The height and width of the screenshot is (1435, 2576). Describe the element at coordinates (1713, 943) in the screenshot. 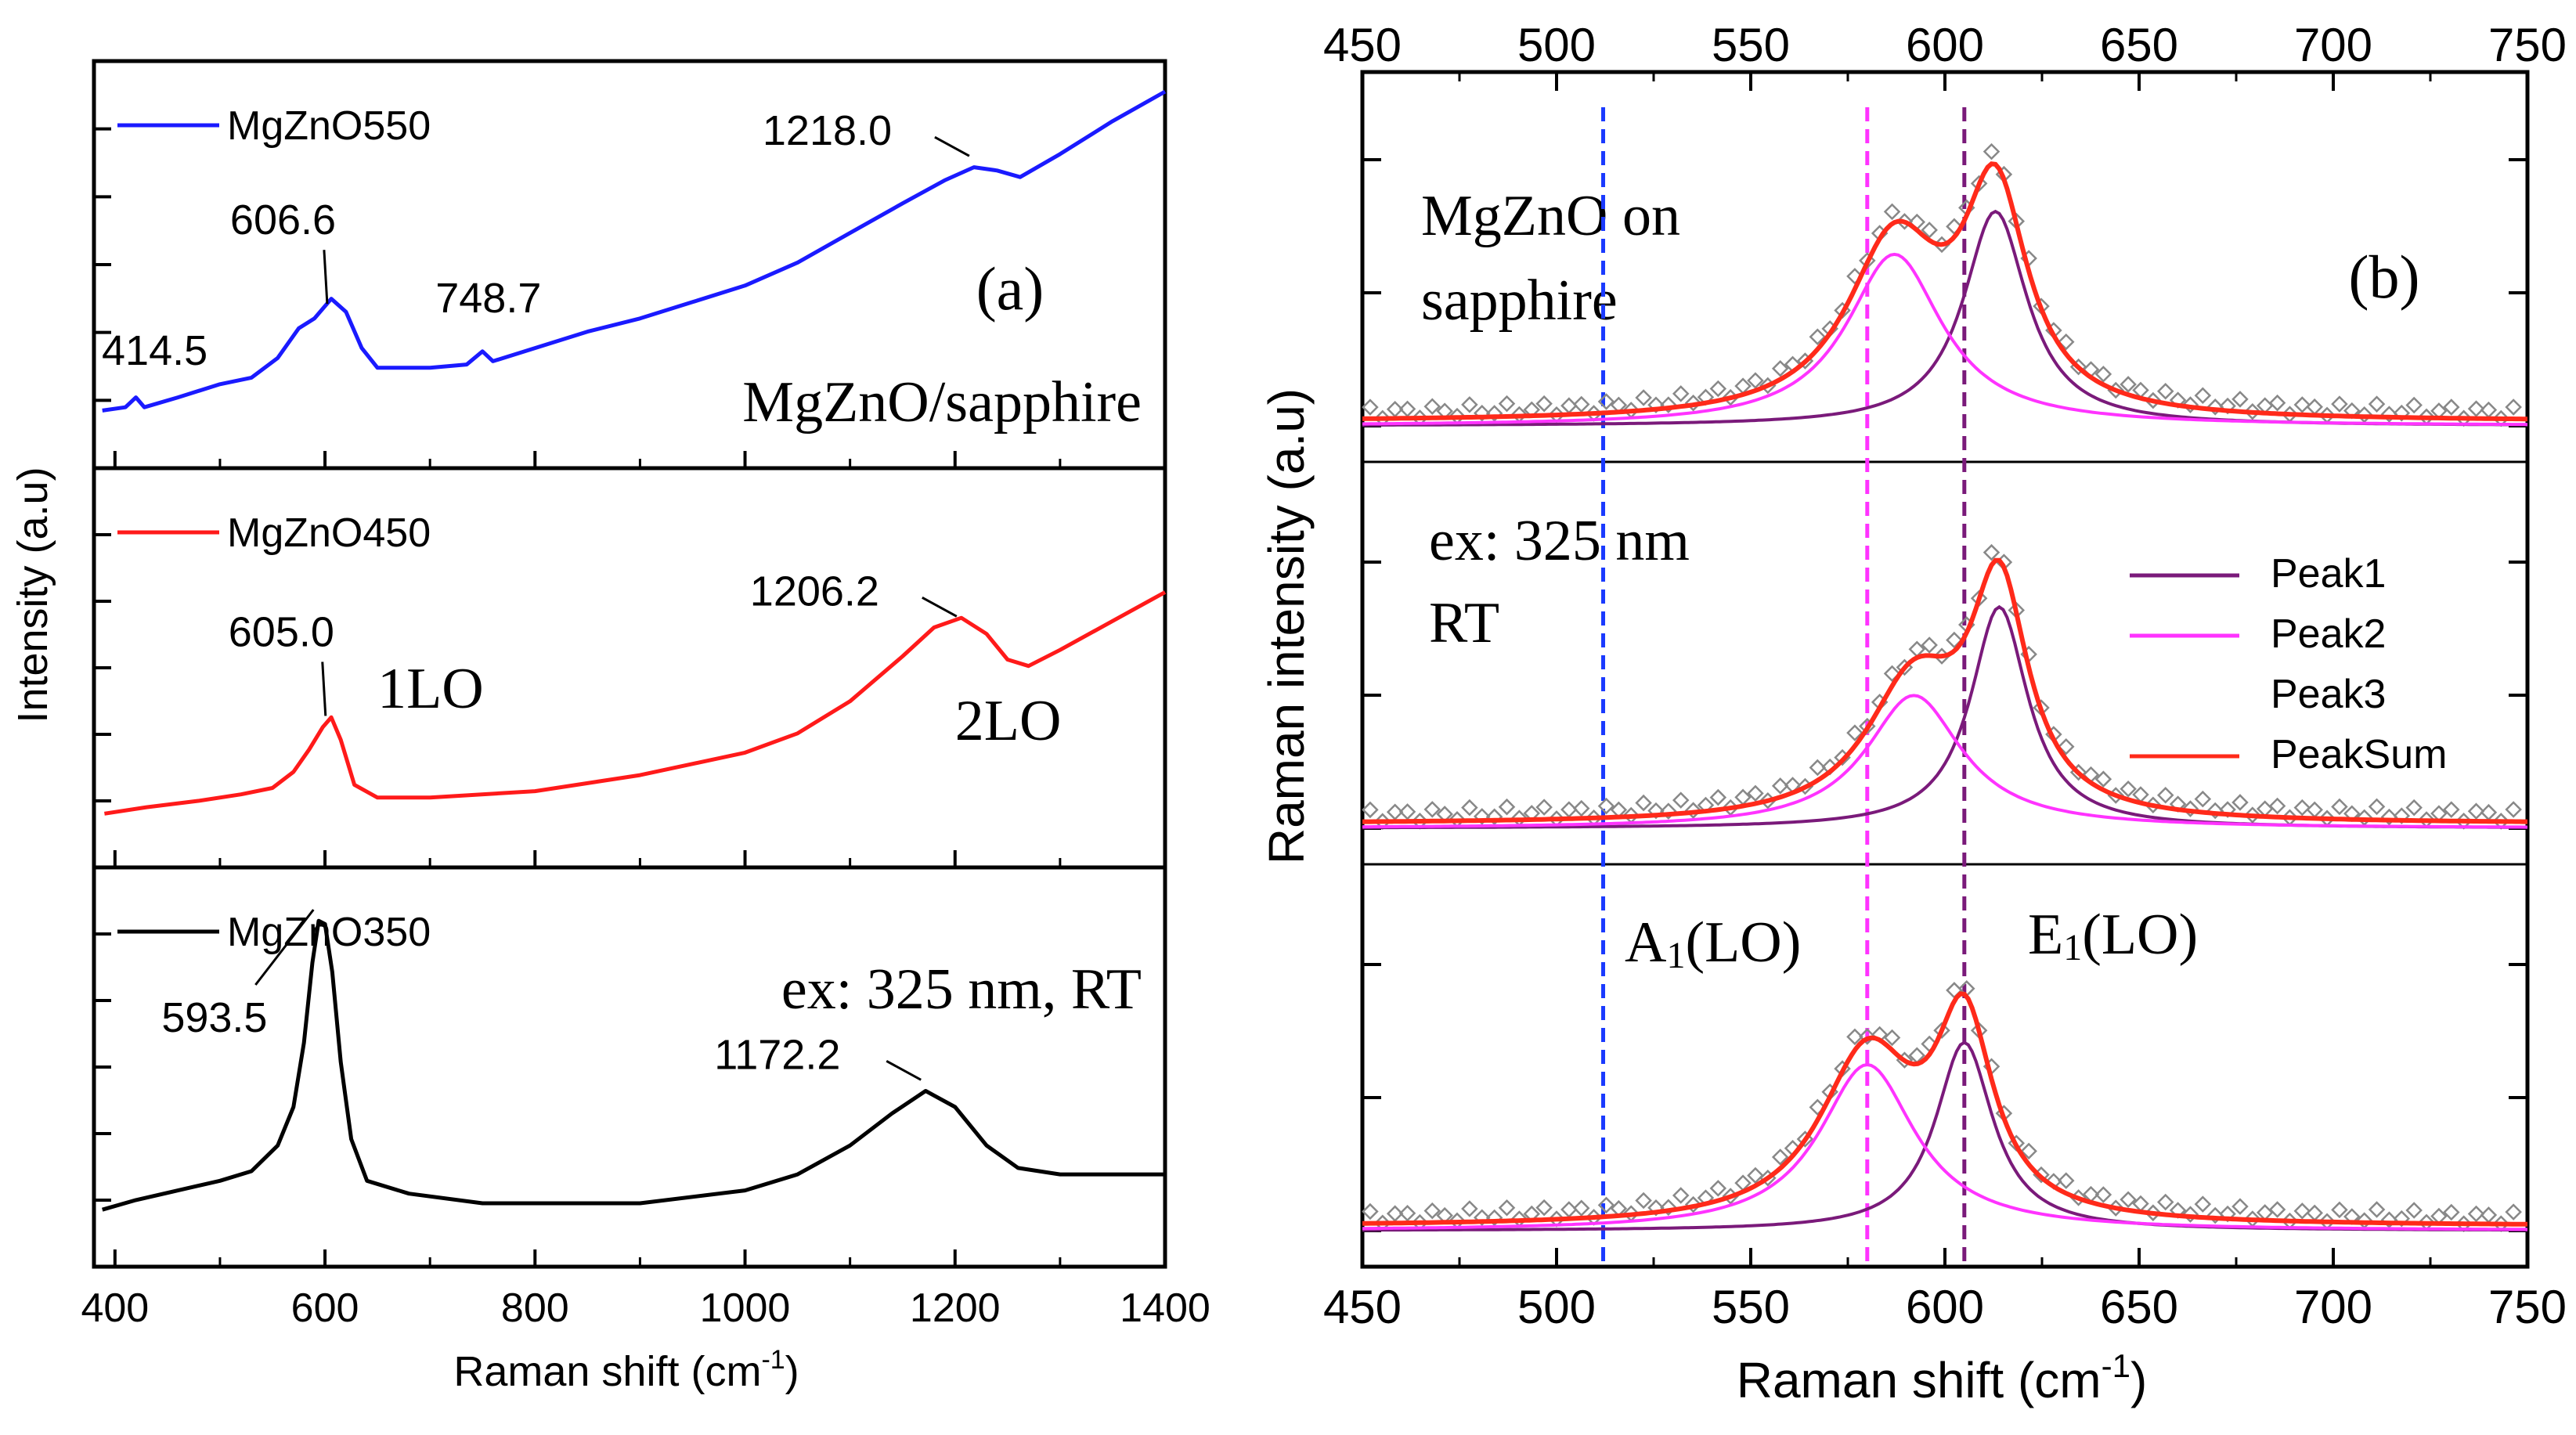

I see `panel-b-a1lo-label: A1(LO)` at that location.